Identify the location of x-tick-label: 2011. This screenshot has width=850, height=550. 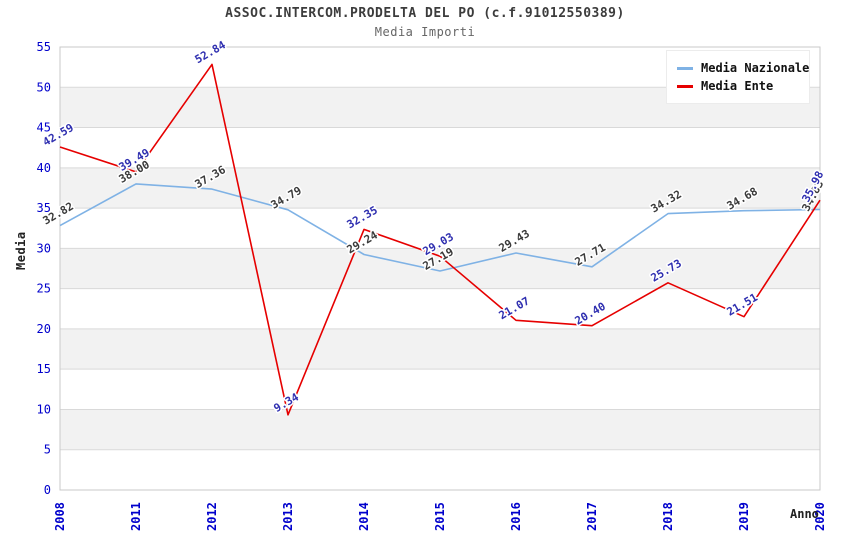
(136, 516).